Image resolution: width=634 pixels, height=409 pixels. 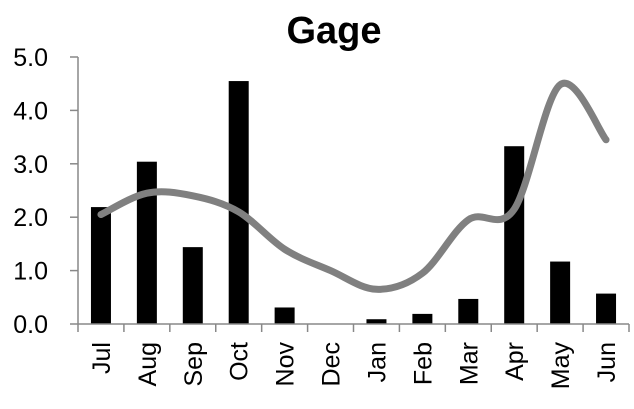 I want to click on bar-jun, so click(x=606, y=309).